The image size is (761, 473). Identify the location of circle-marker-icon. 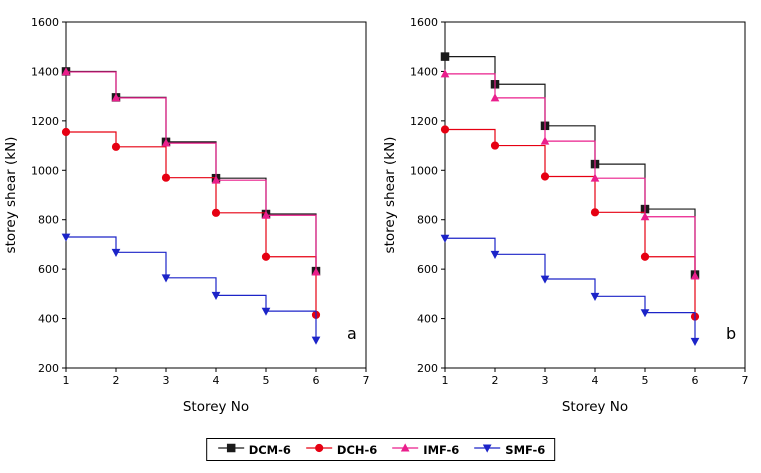
(319, 449).